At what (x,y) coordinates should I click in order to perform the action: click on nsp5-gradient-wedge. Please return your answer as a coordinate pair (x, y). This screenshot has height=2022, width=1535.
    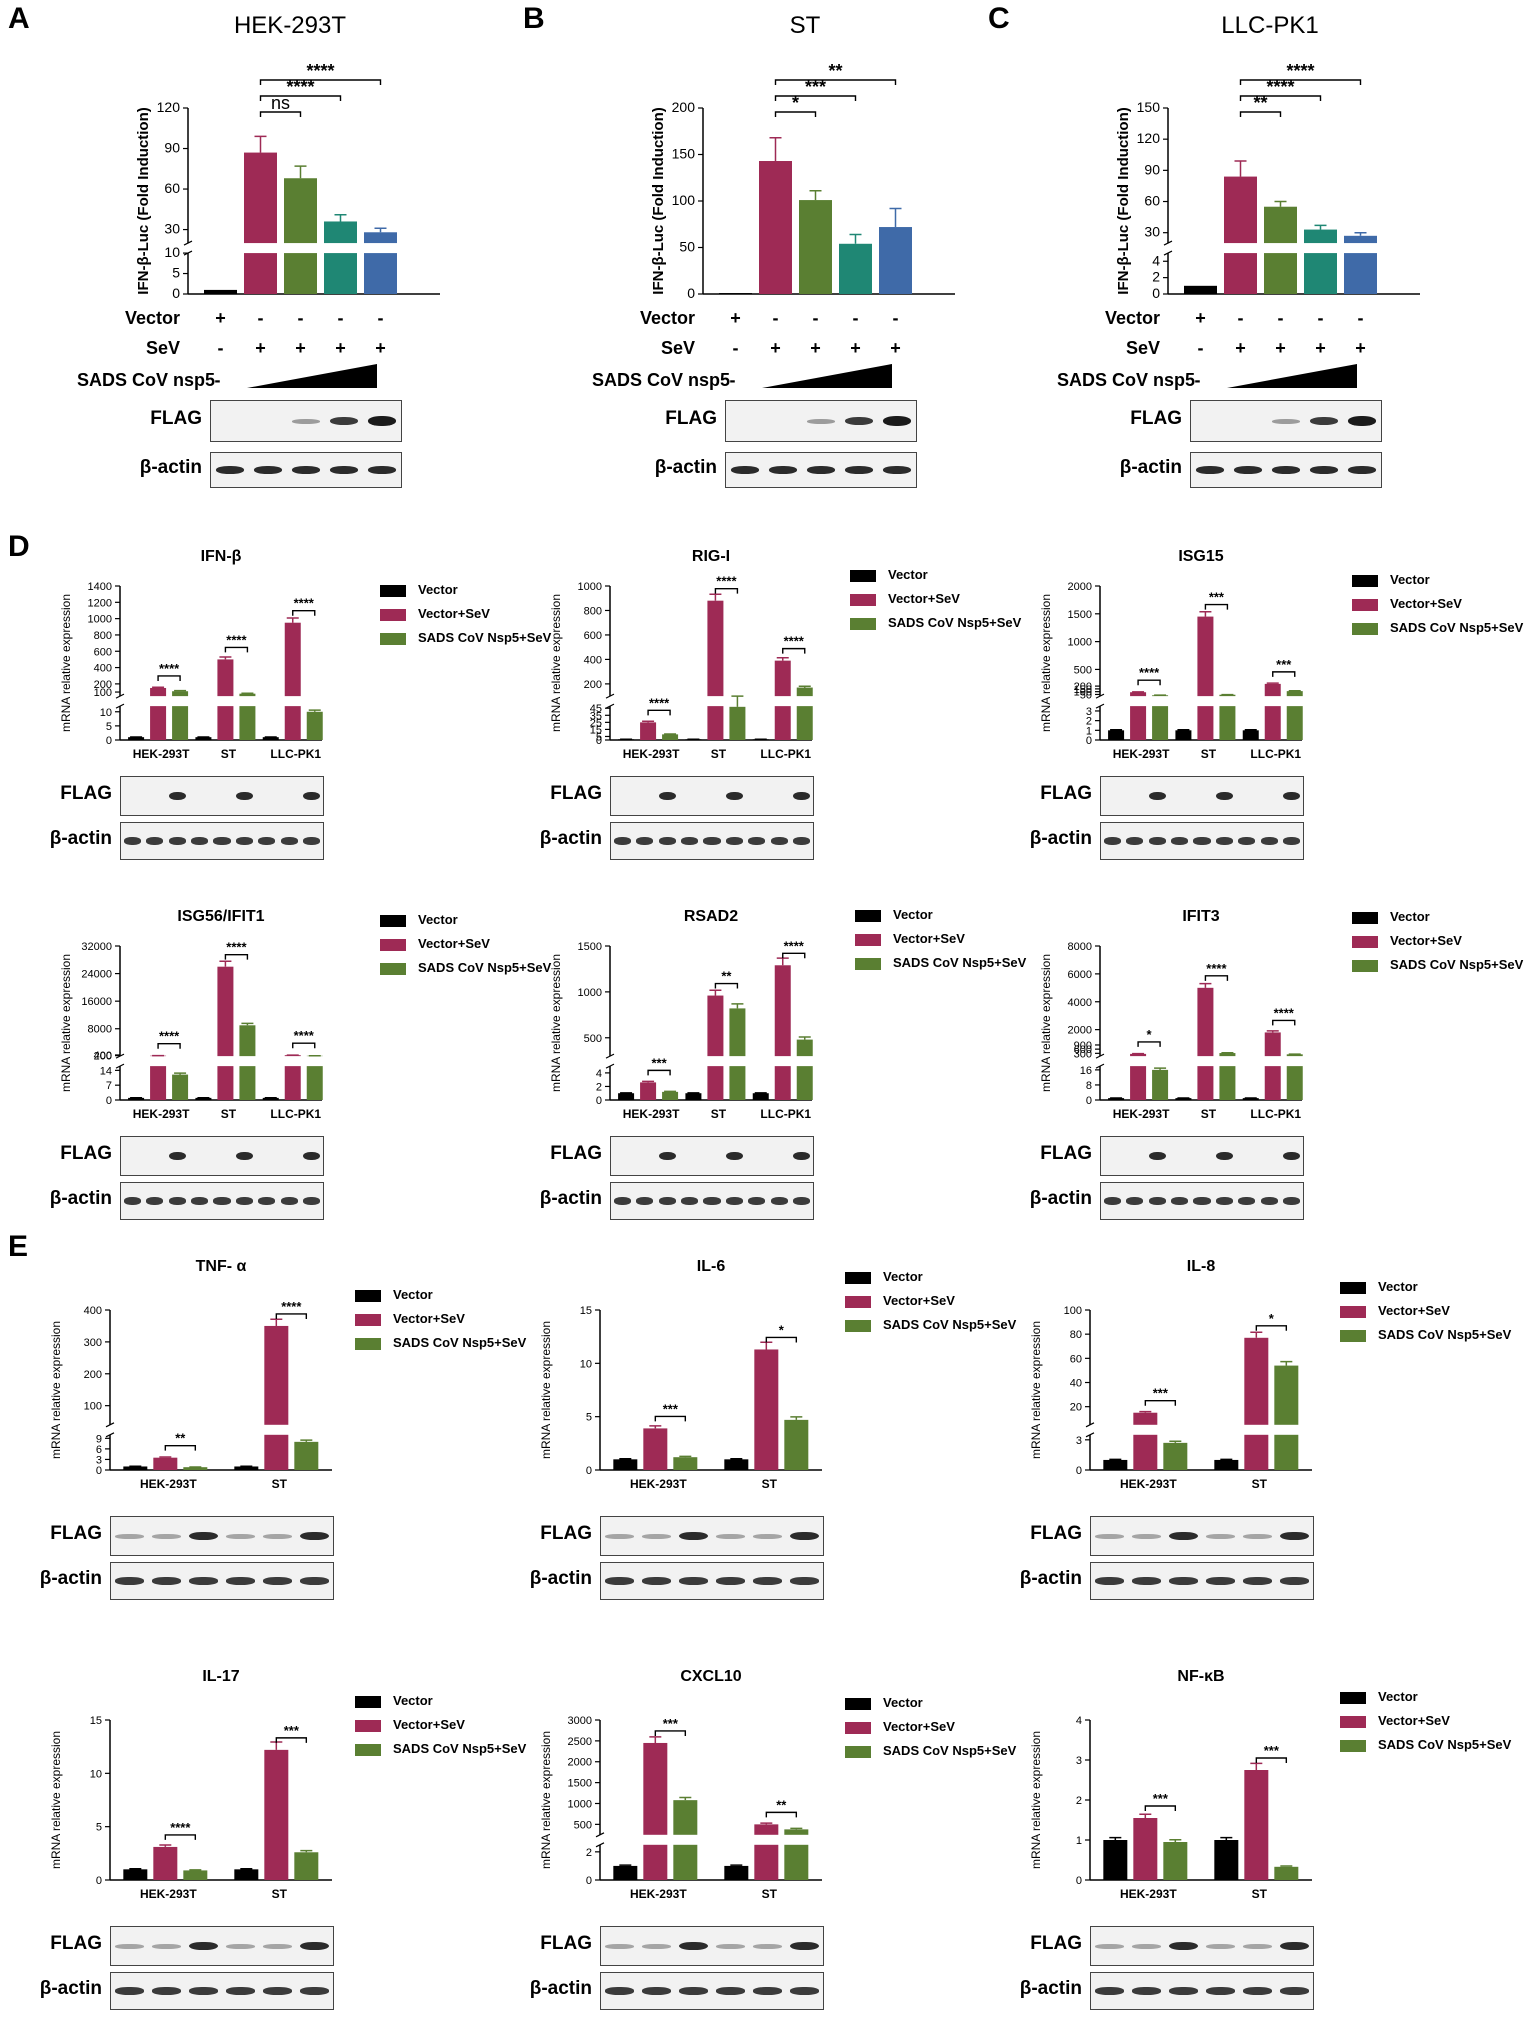
    Looking at the image, I should click on (311, 376).